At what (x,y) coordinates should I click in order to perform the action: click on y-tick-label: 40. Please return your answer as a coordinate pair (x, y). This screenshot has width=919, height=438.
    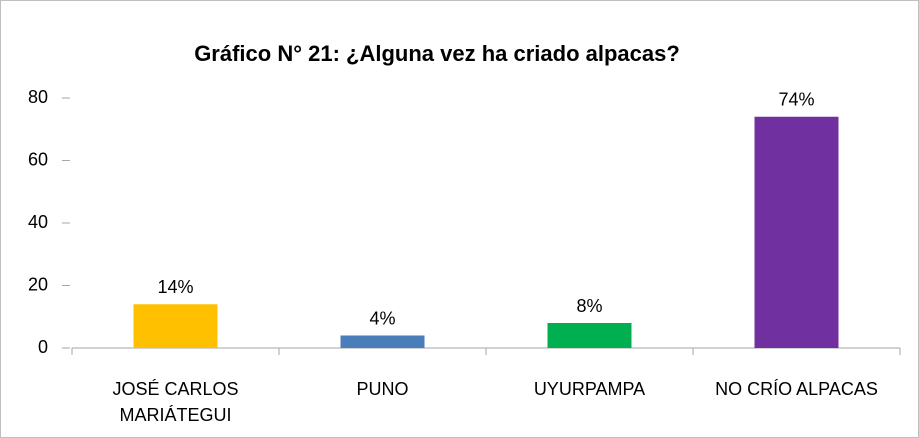
    Looking at the image, I should click on (38, 222).